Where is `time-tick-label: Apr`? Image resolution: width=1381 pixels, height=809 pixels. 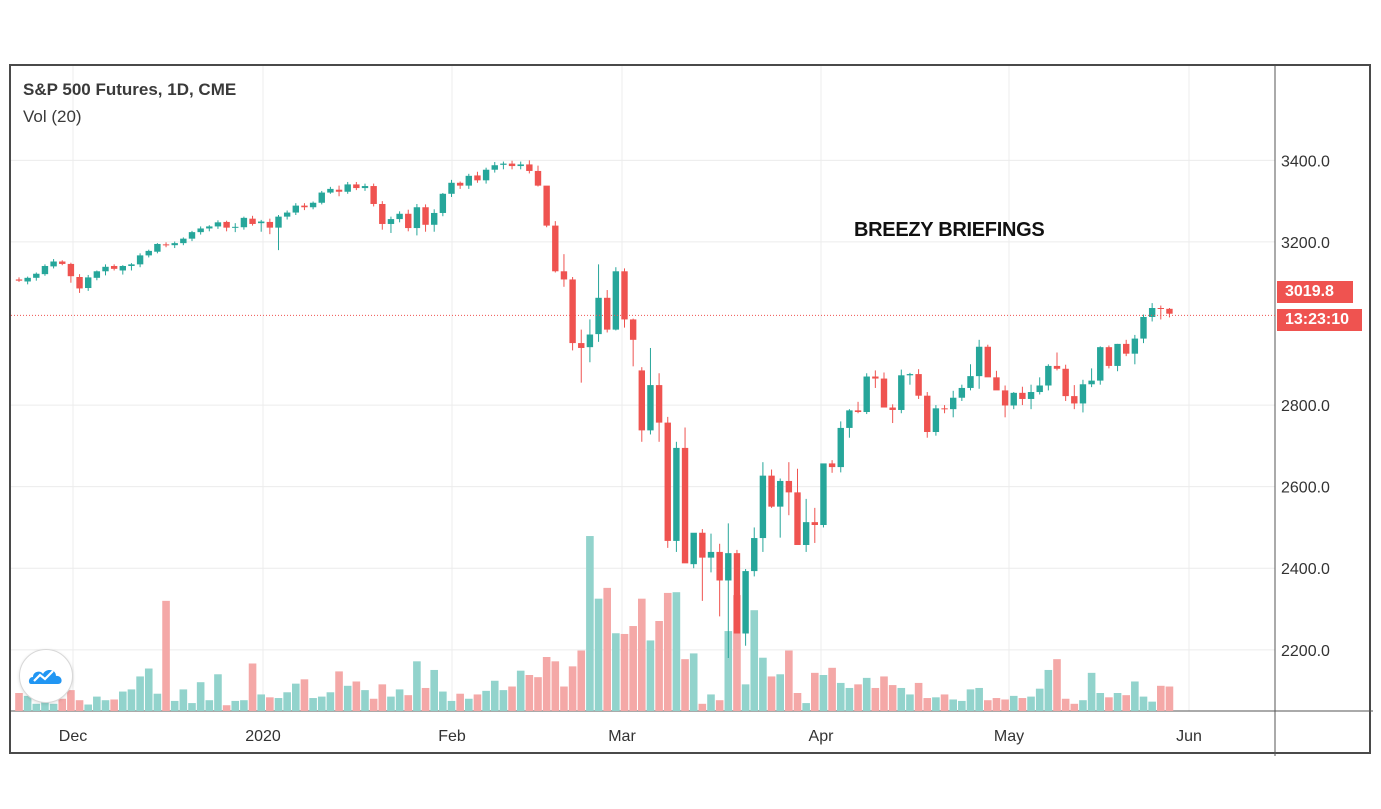
time-tick-label: Apr is located at coordinates (822, 736).